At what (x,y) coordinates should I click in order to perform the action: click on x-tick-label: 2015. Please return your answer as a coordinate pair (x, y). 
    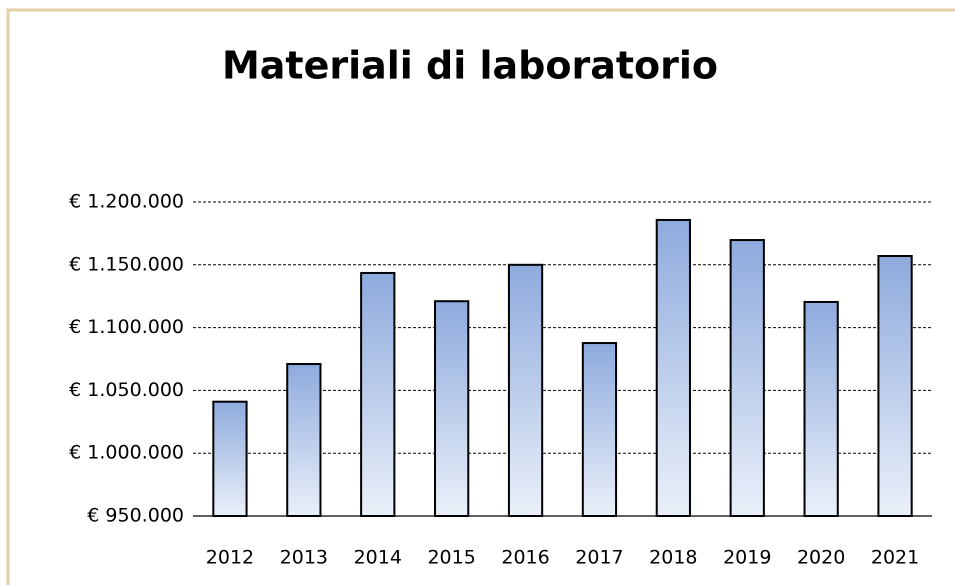
    Looking at the image, I should click on (451, 558).